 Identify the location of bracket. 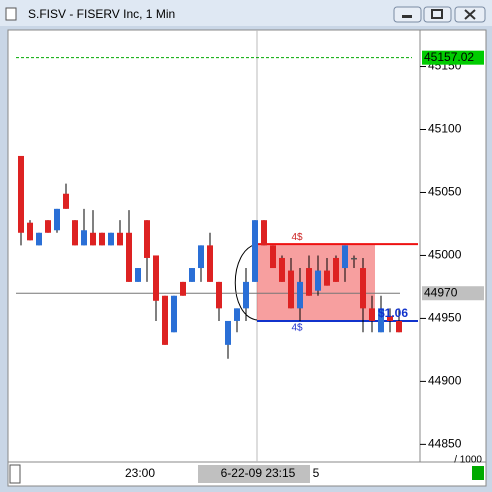
(246, 282).